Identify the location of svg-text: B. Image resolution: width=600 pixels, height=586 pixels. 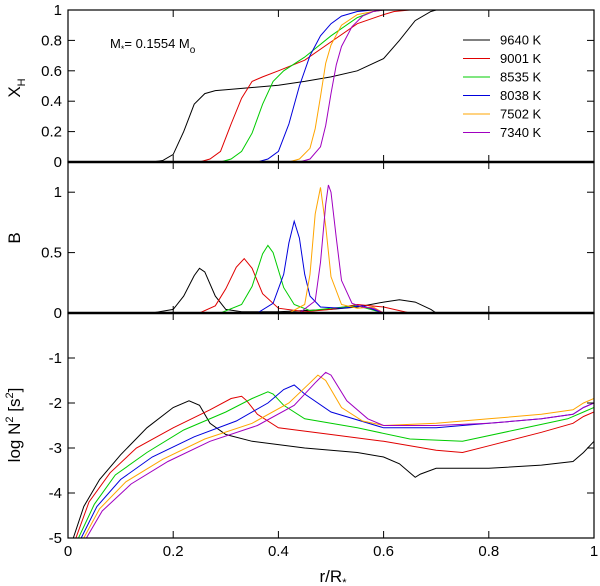
(14, 237).